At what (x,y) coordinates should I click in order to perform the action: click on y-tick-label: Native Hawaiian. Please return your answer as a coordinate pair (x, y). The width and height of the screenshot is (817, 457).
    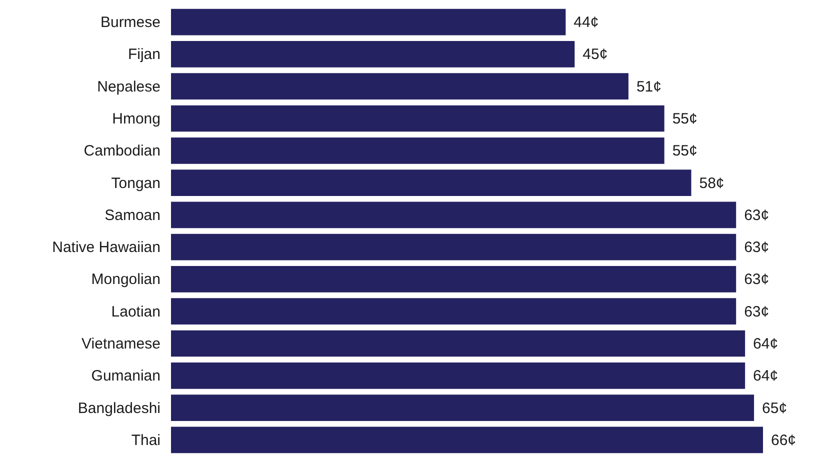
    Looking at the image, I should click on (106, 247).